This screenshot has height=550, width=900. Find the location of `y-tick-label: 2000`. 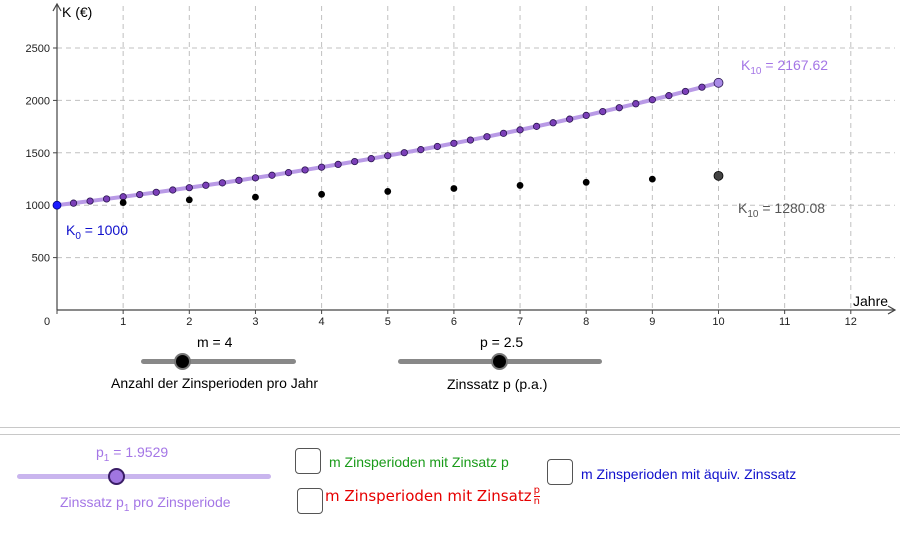

y-tick-label: 2000 is located at coordinates (38, 101).